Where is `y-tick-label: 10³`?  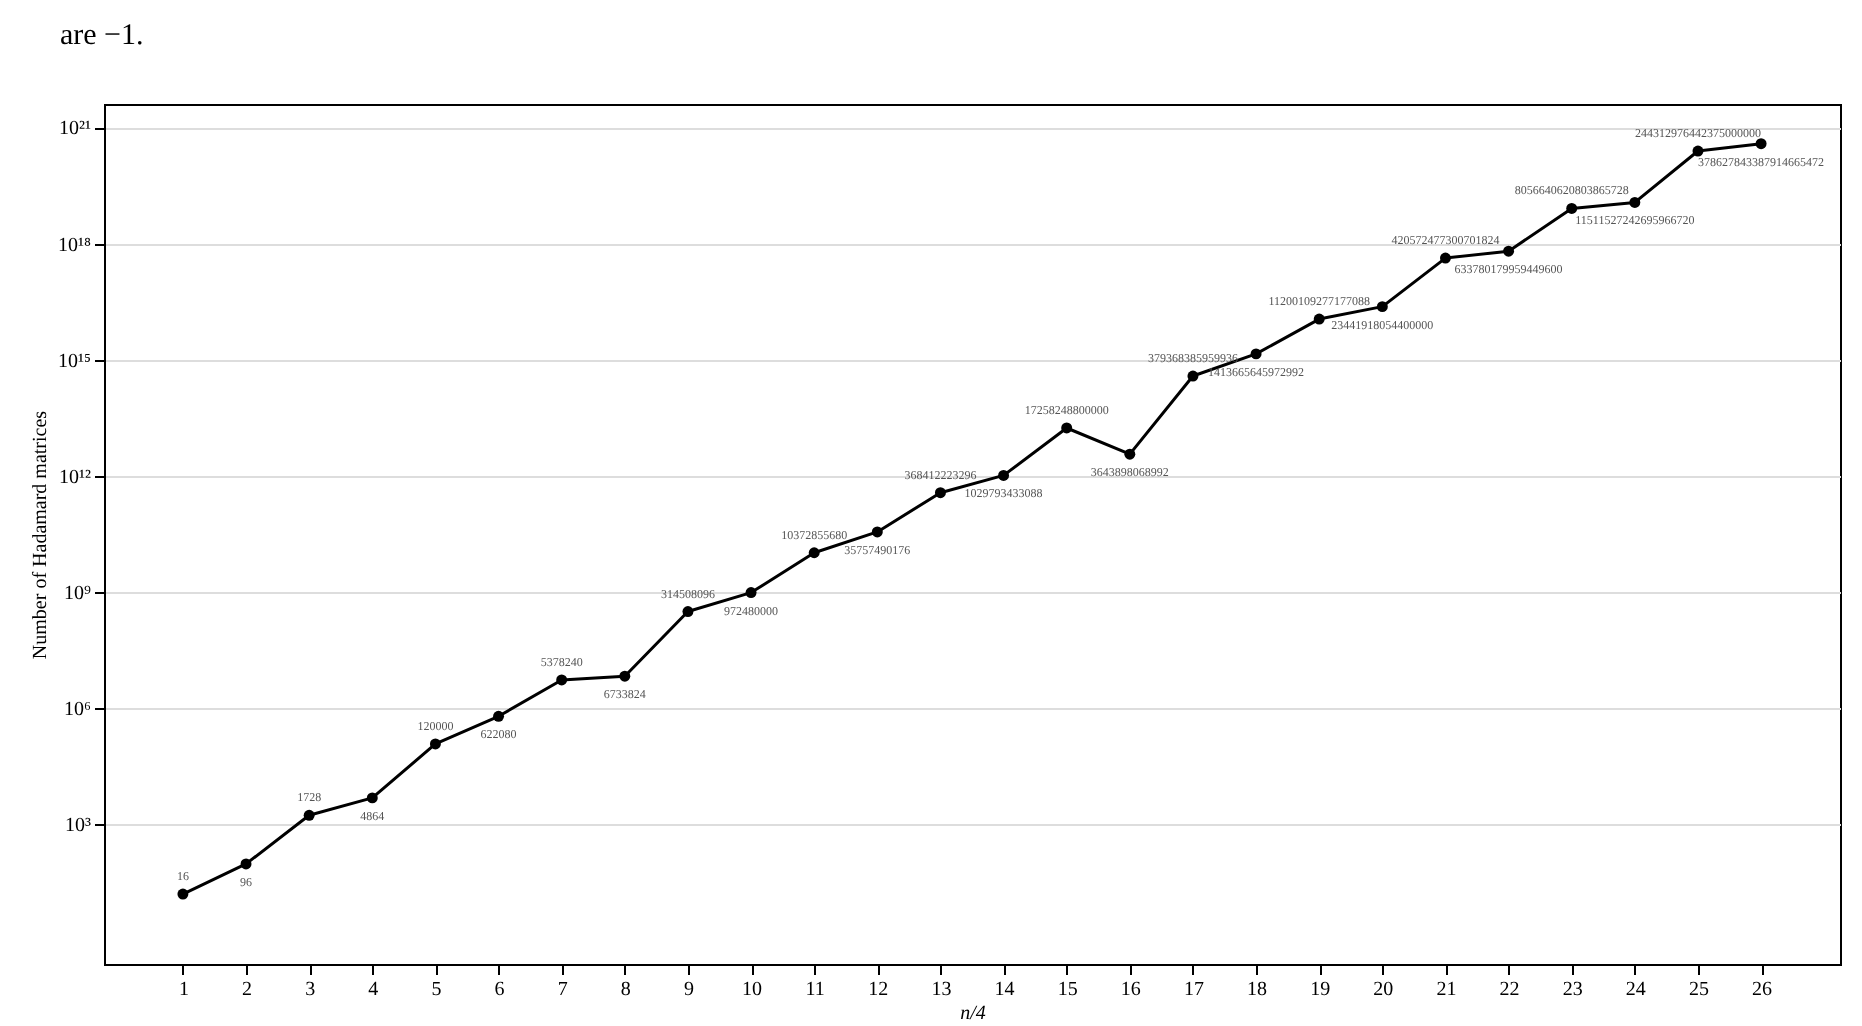
y-tick-label: 10³ is located at coordinates (78, 826).